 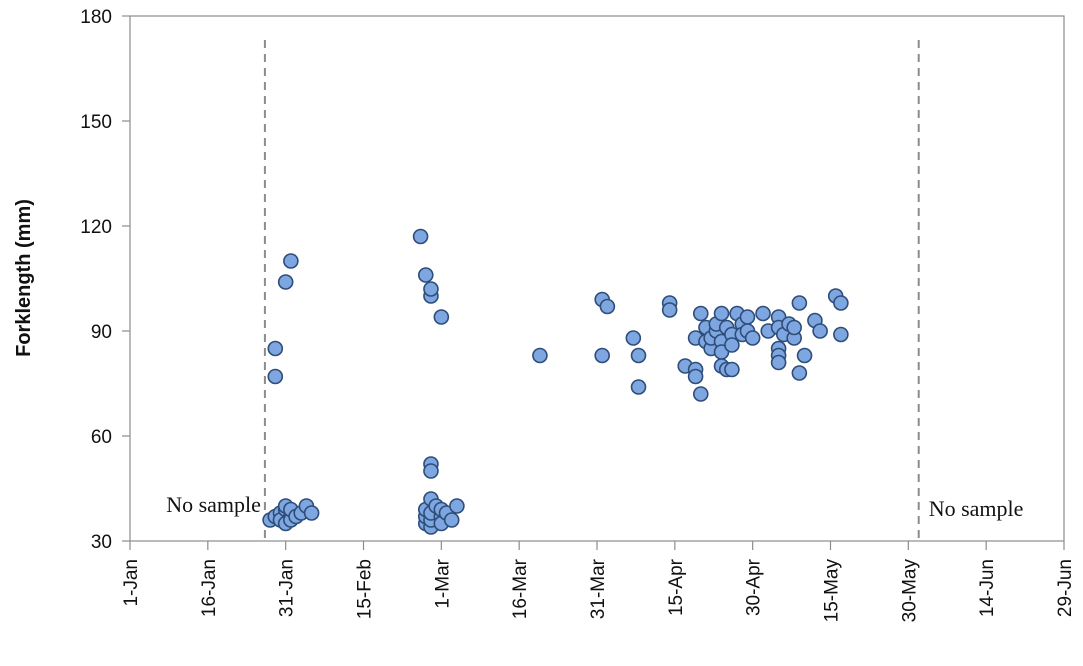 I want to click on x-tick-label: 15-May, so click(x=832, y=591).